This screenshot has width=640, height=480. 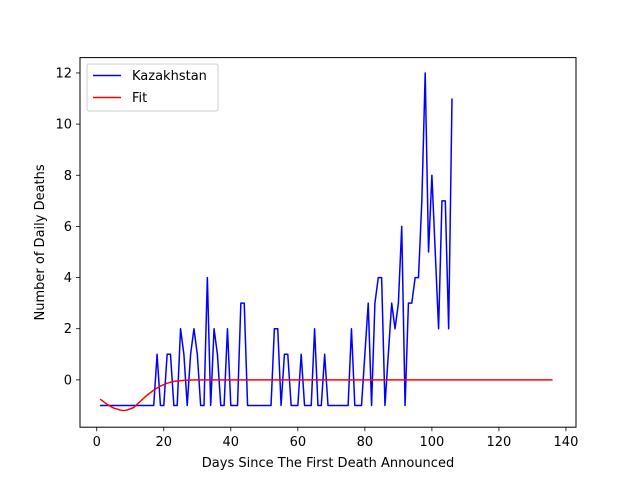 I want to click on legend-label-kazakhstan: Kazakhstan, so click(x=169, y=76).